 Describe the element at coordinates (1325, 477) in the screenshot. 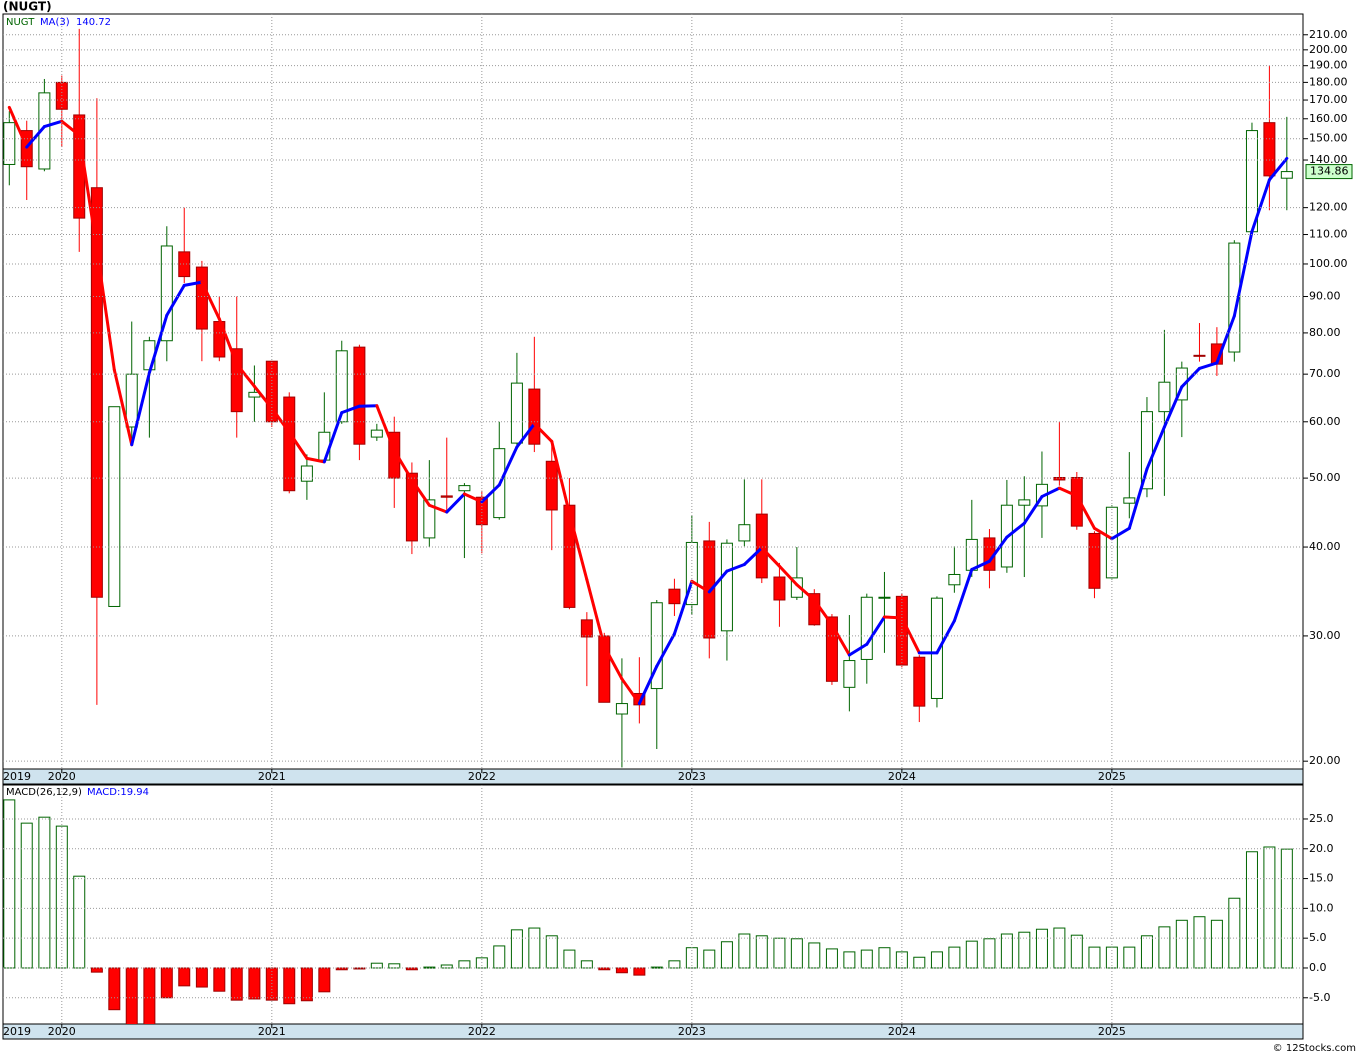

I see `y-tick-label: 50.00` at that location.